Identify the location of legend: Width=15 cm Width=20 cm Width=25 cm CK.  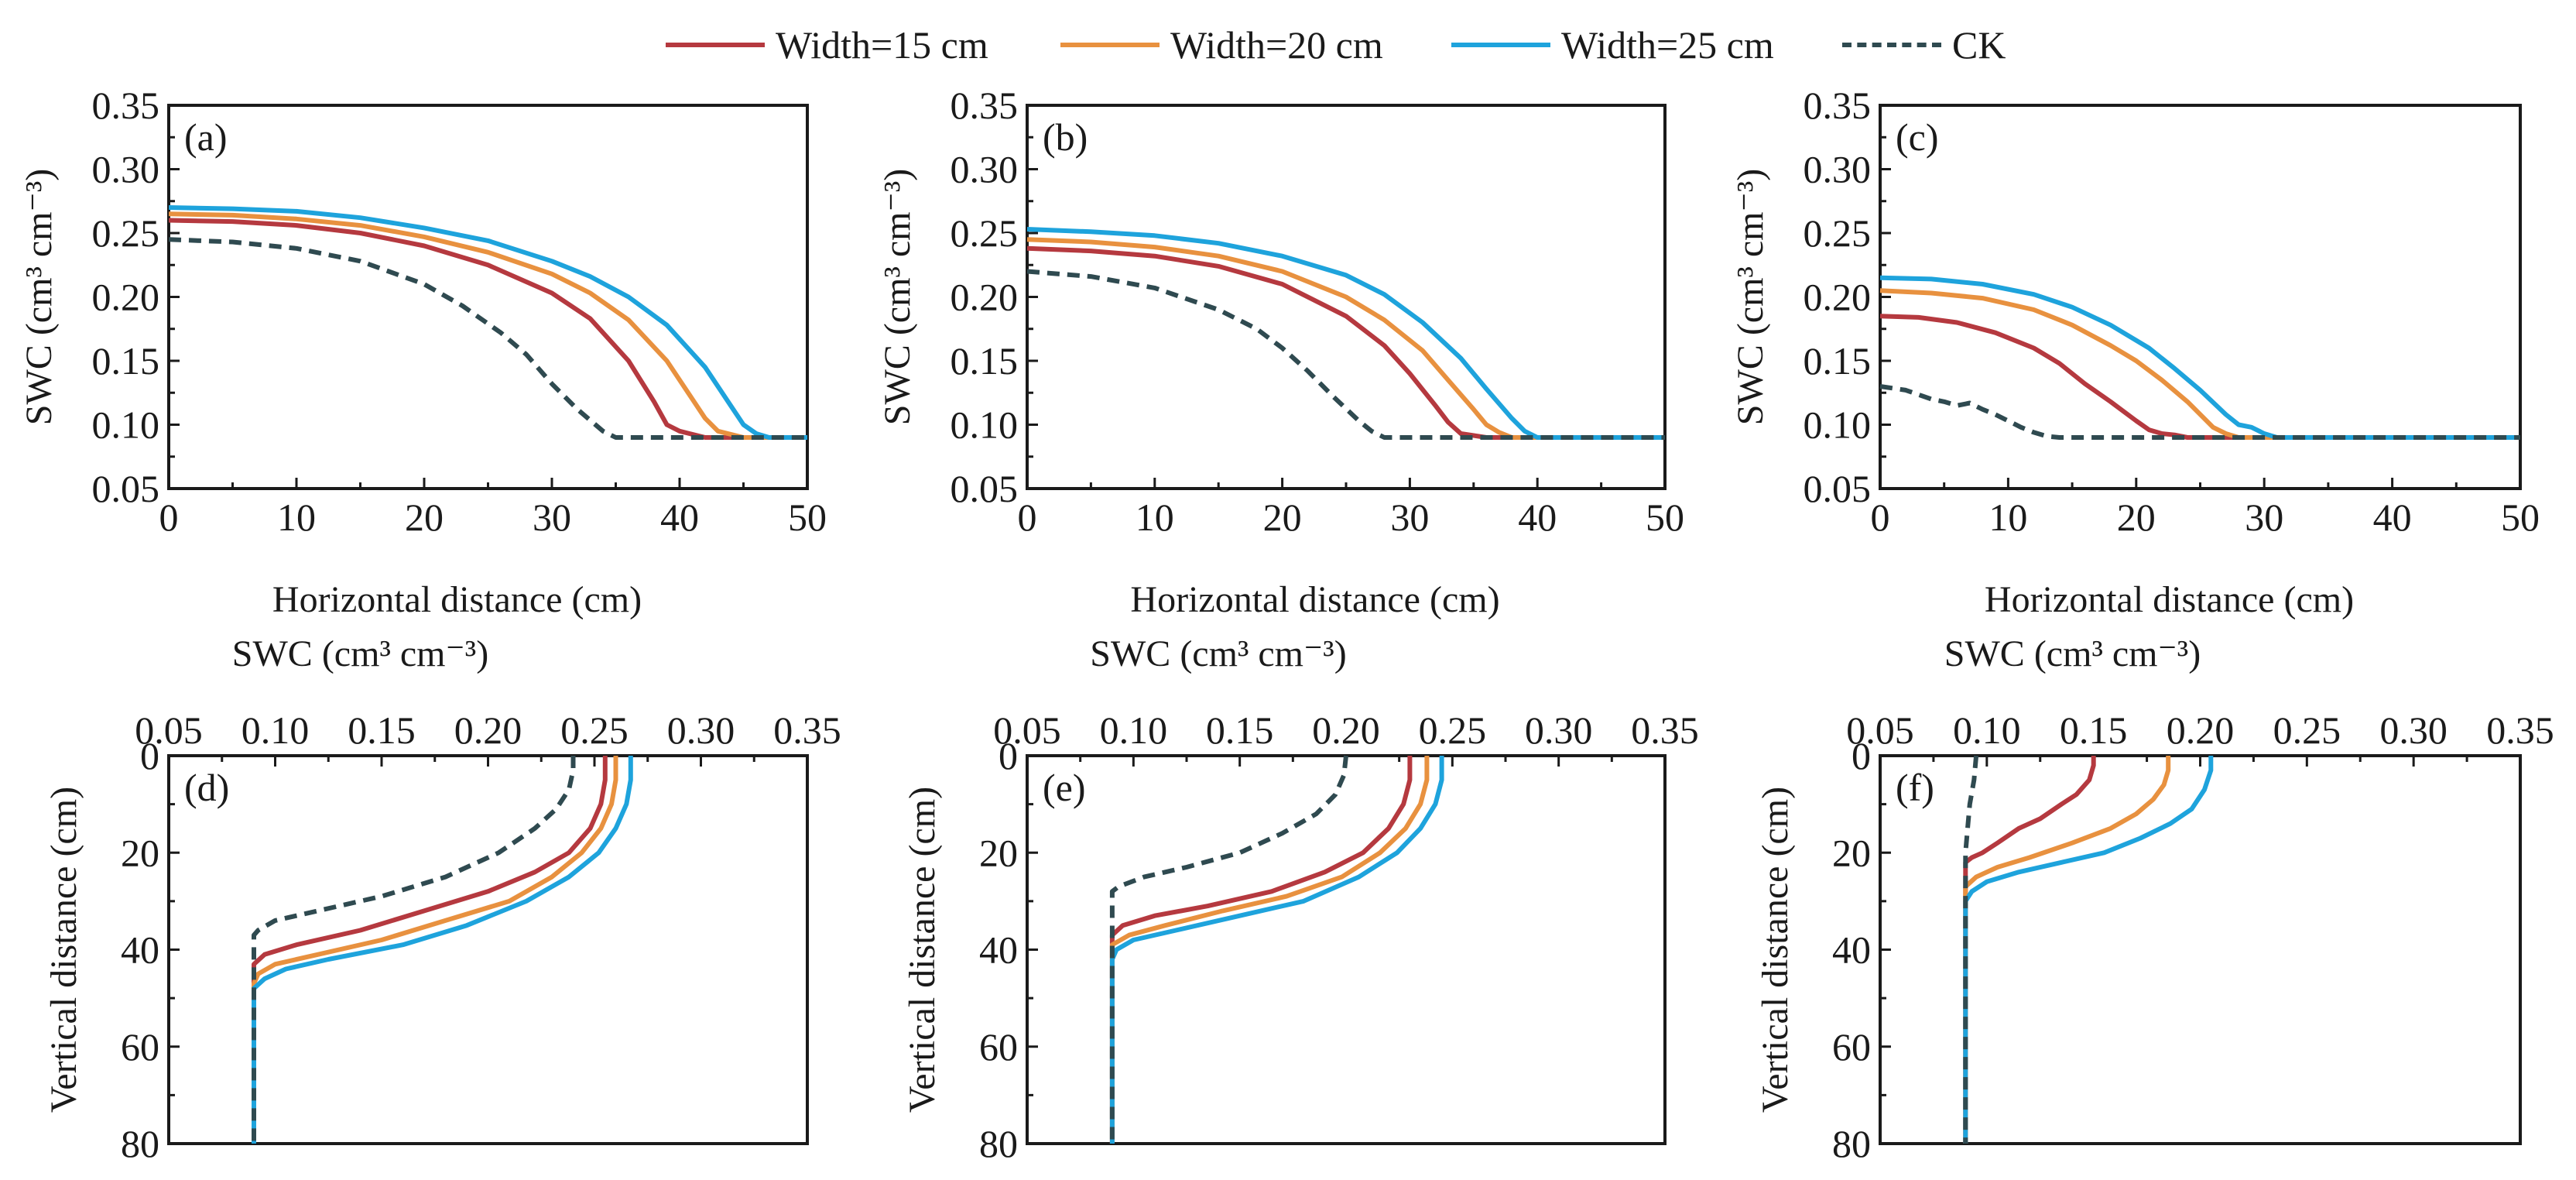
(1288, 45).